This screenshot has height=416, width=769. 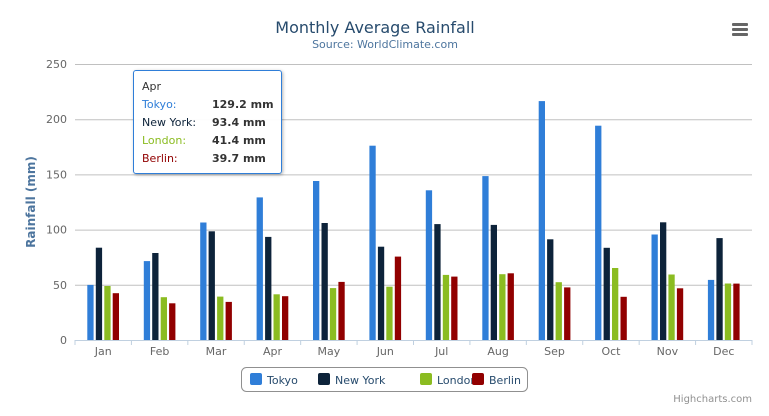 What do you see at coordinates (457, 380) in the screenshot?
I see `legend-label: London` at bounding box center [457, 380].